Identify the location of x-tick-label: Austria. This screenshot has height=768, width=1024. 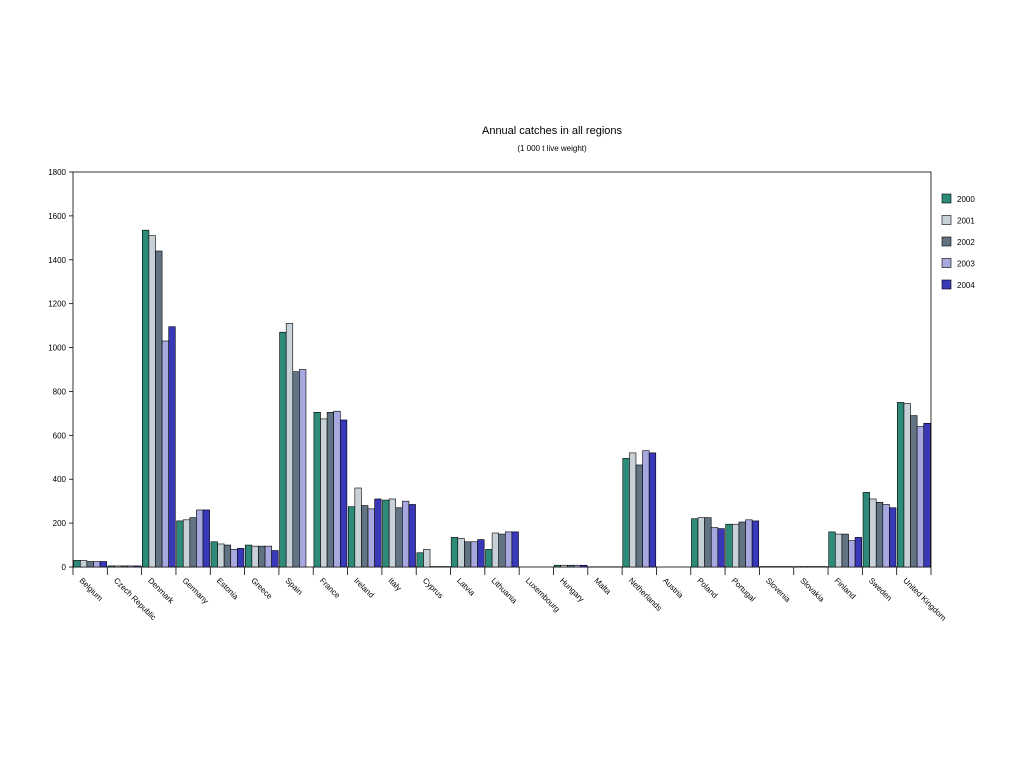
(673, 588).